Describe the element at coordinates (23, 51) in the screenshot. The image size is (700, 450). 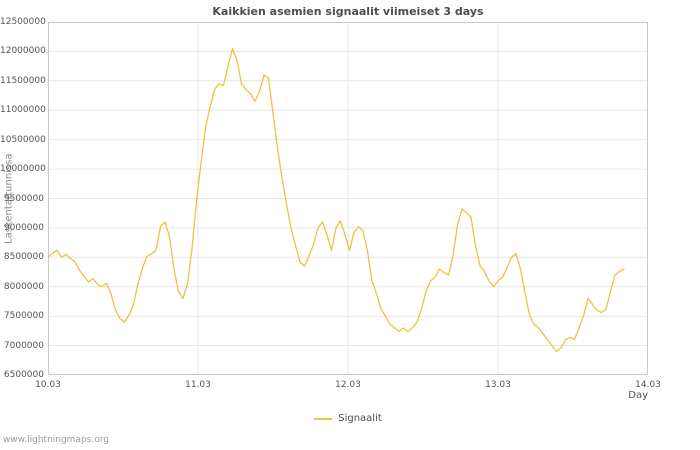
I see `y-tick-label: 12000000` at that location.